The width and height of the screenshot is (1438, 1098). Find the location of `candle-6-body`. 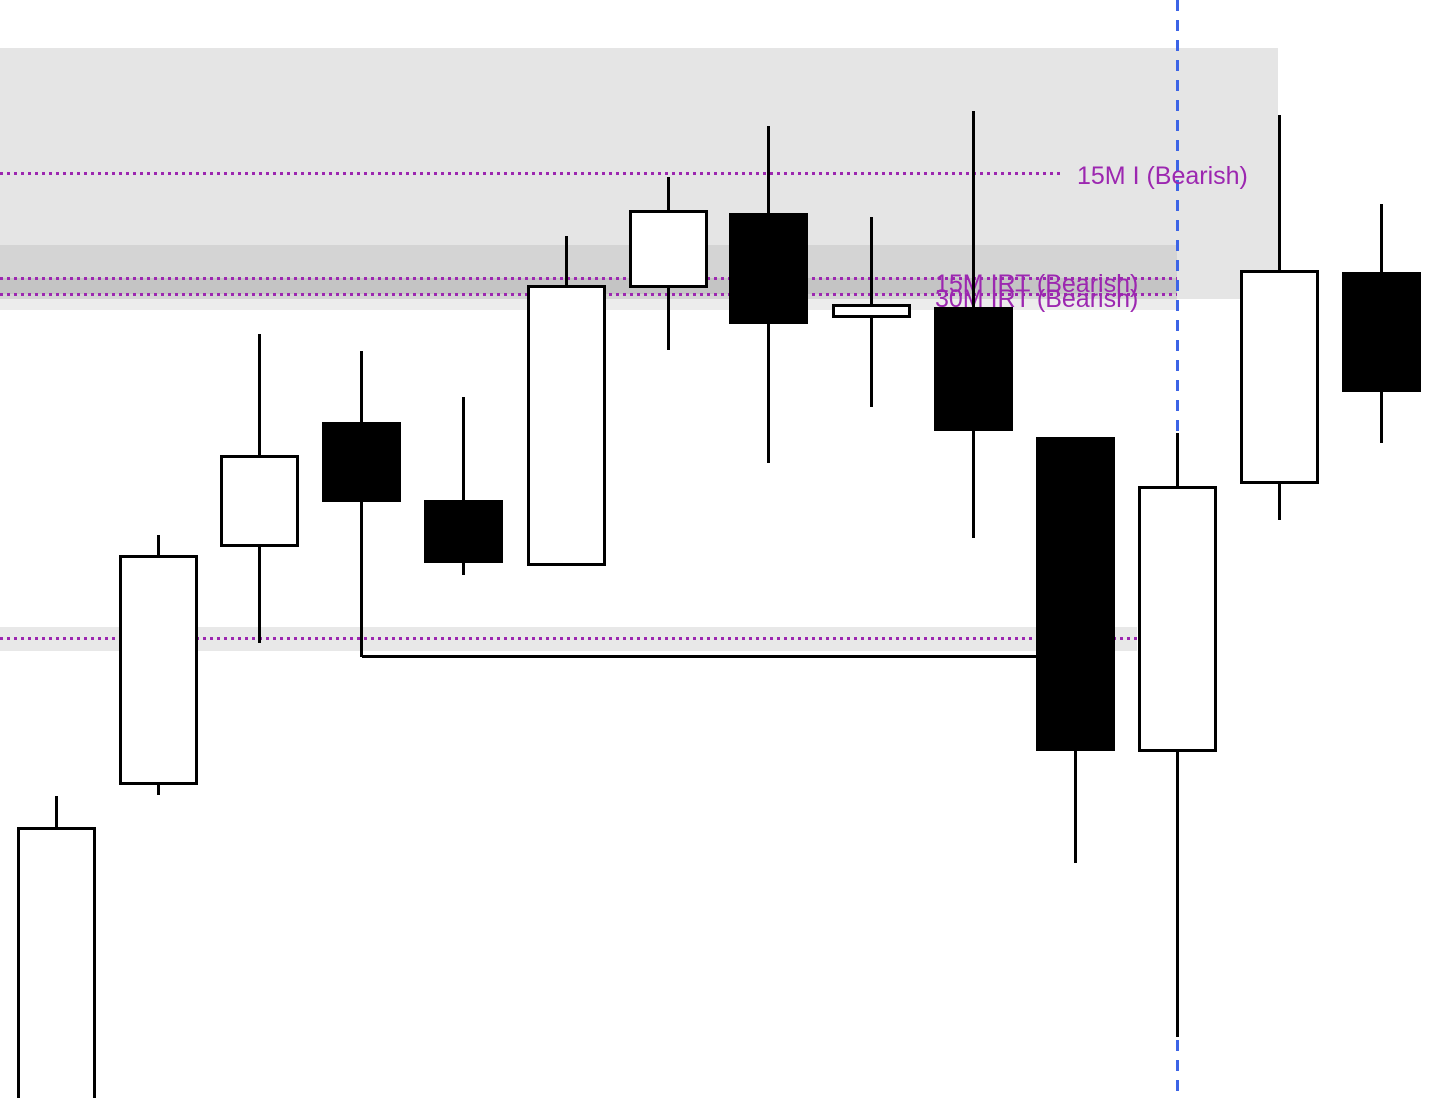

candle-6-body is located at coordinates (566, 425).